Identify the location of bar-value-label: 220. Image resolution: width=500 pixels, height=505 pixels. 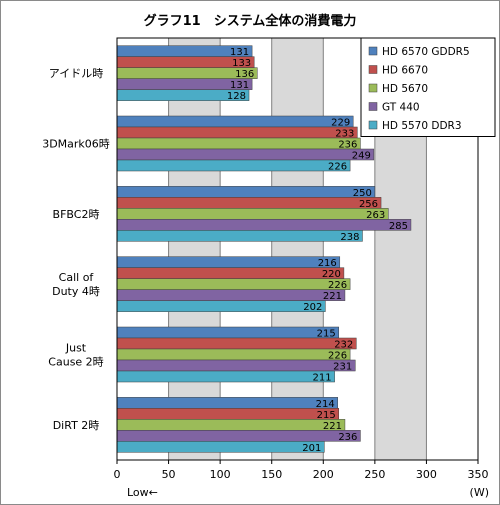
(331, 274).